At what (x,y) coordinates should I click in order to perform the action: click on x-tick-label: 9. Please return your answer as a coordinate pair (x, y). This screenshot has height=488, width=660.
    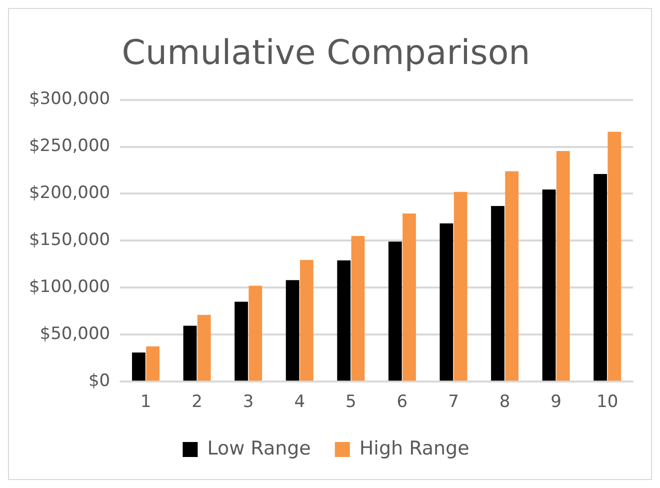
    Looking at the image, I should click on (556, 402).